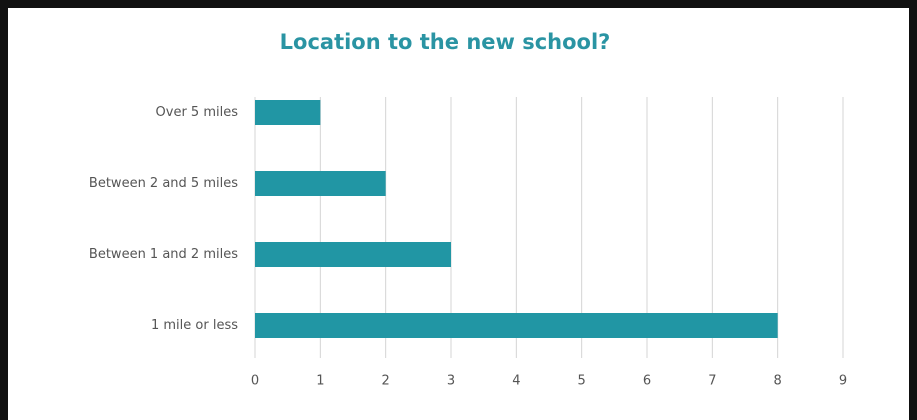 Image resolution: width=917 pixels, height=420 pixels. What do you see at coordinates (445, 42) in the screenshot?
I see `chart-title: Location to the new school?` at bounding box center [445, 42].